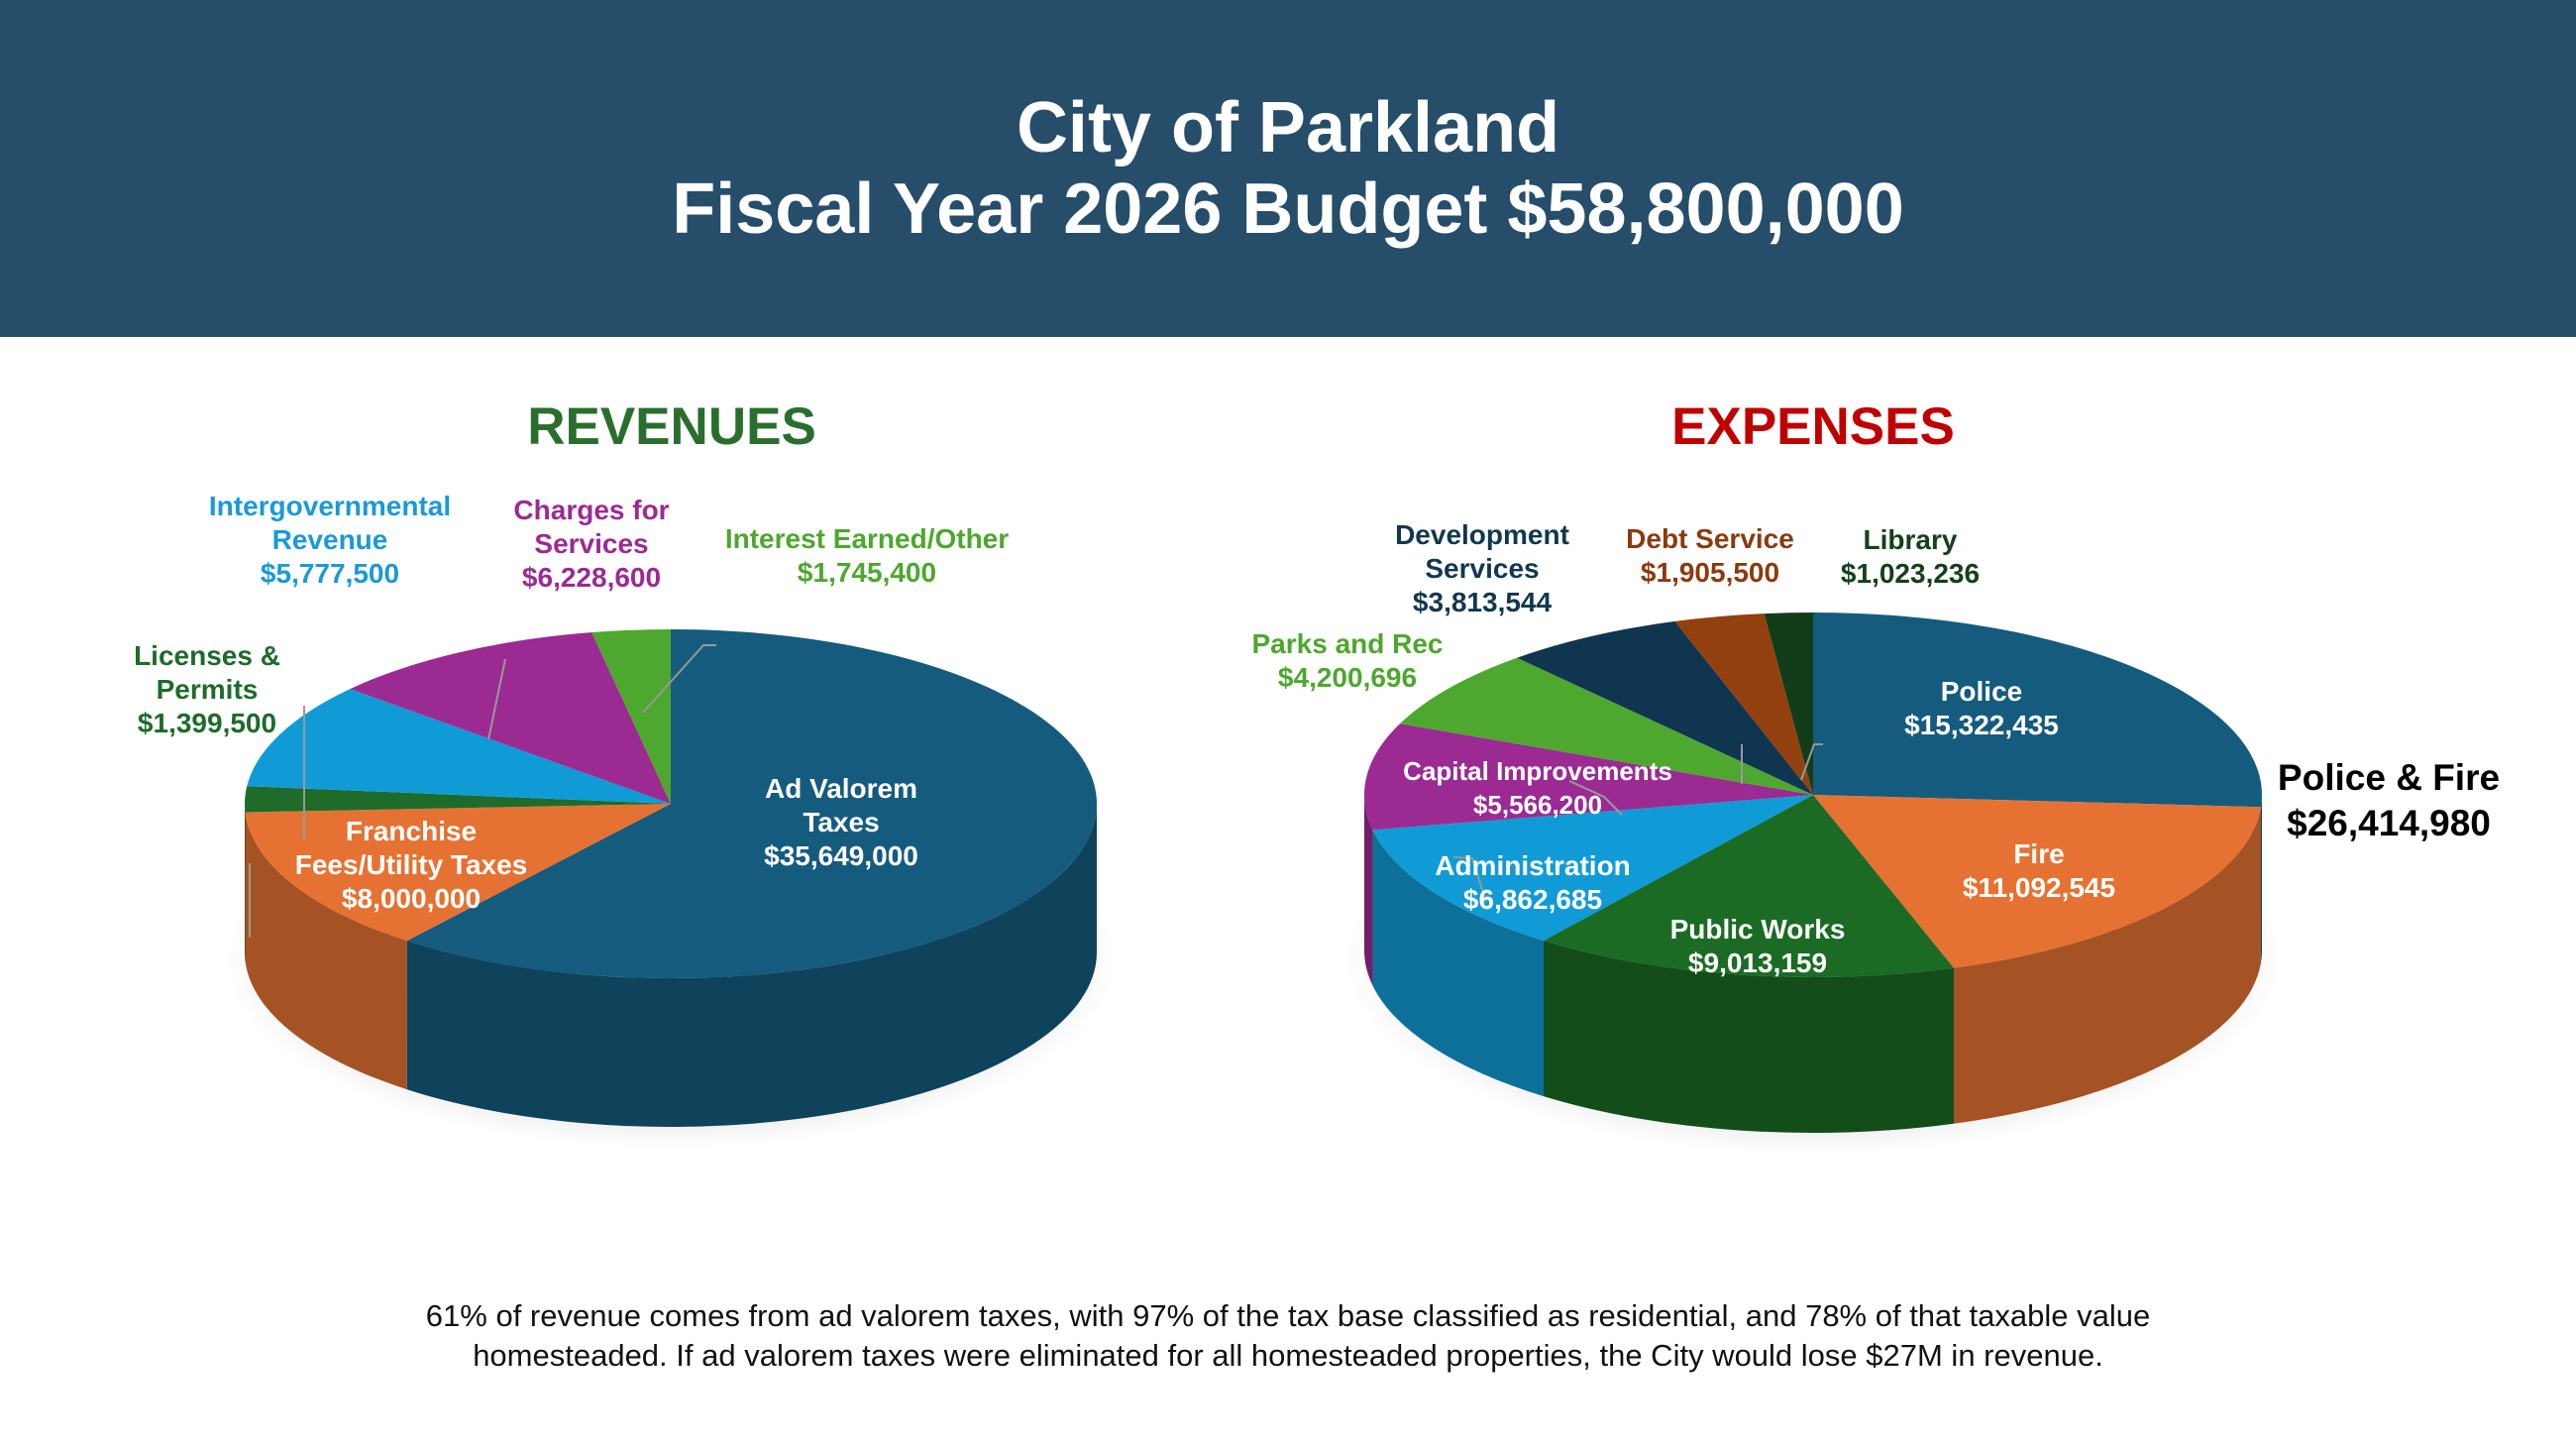  Describe the element at coordinates (411, 898) in the screenshot. I see `label-value: $8,000,000` at that location.